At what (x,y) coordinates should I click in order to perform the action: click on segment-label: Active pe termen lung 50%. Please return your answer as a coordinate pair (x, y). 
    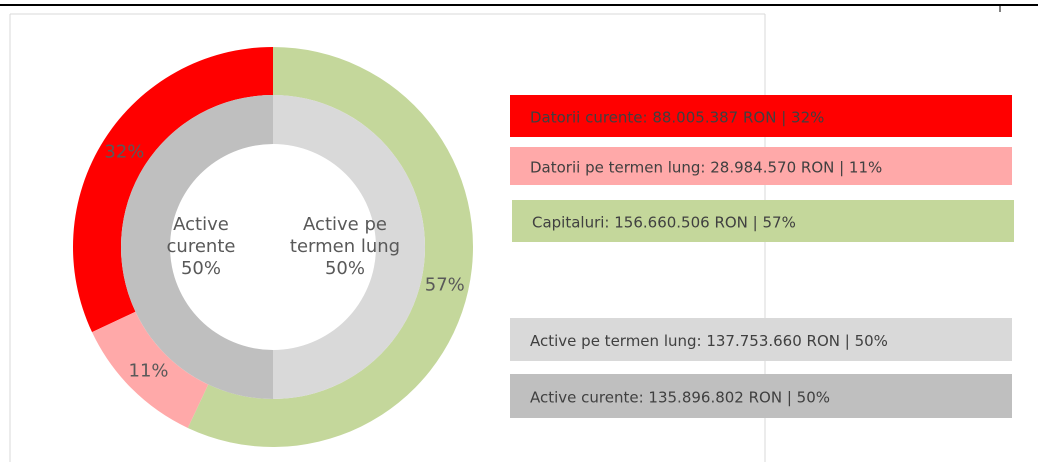
    Looking at the image, I should click on (345, 246).